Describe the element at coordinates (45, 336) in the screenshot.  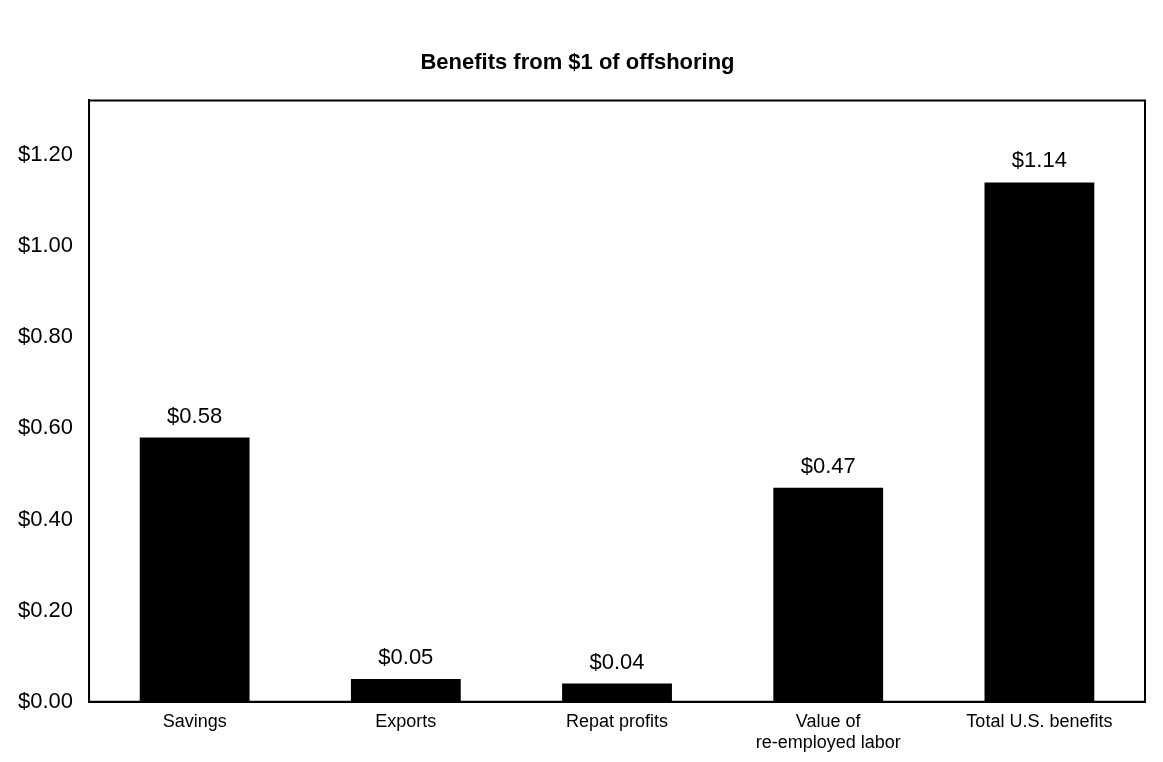
I see `y-tick-label: $0.80` at that location.